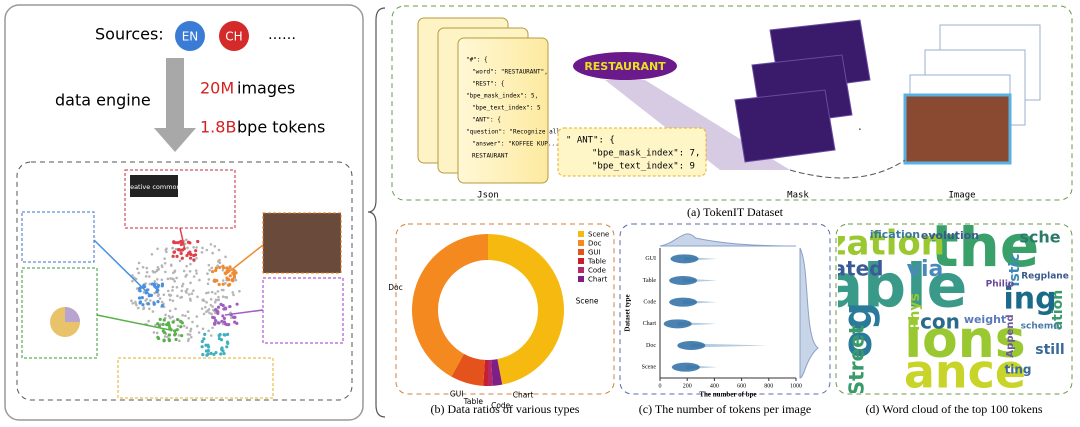 The width and height of the screenshot is (1080, 427). I want to click on json-line: RESTAURANT, so click(490, 156).